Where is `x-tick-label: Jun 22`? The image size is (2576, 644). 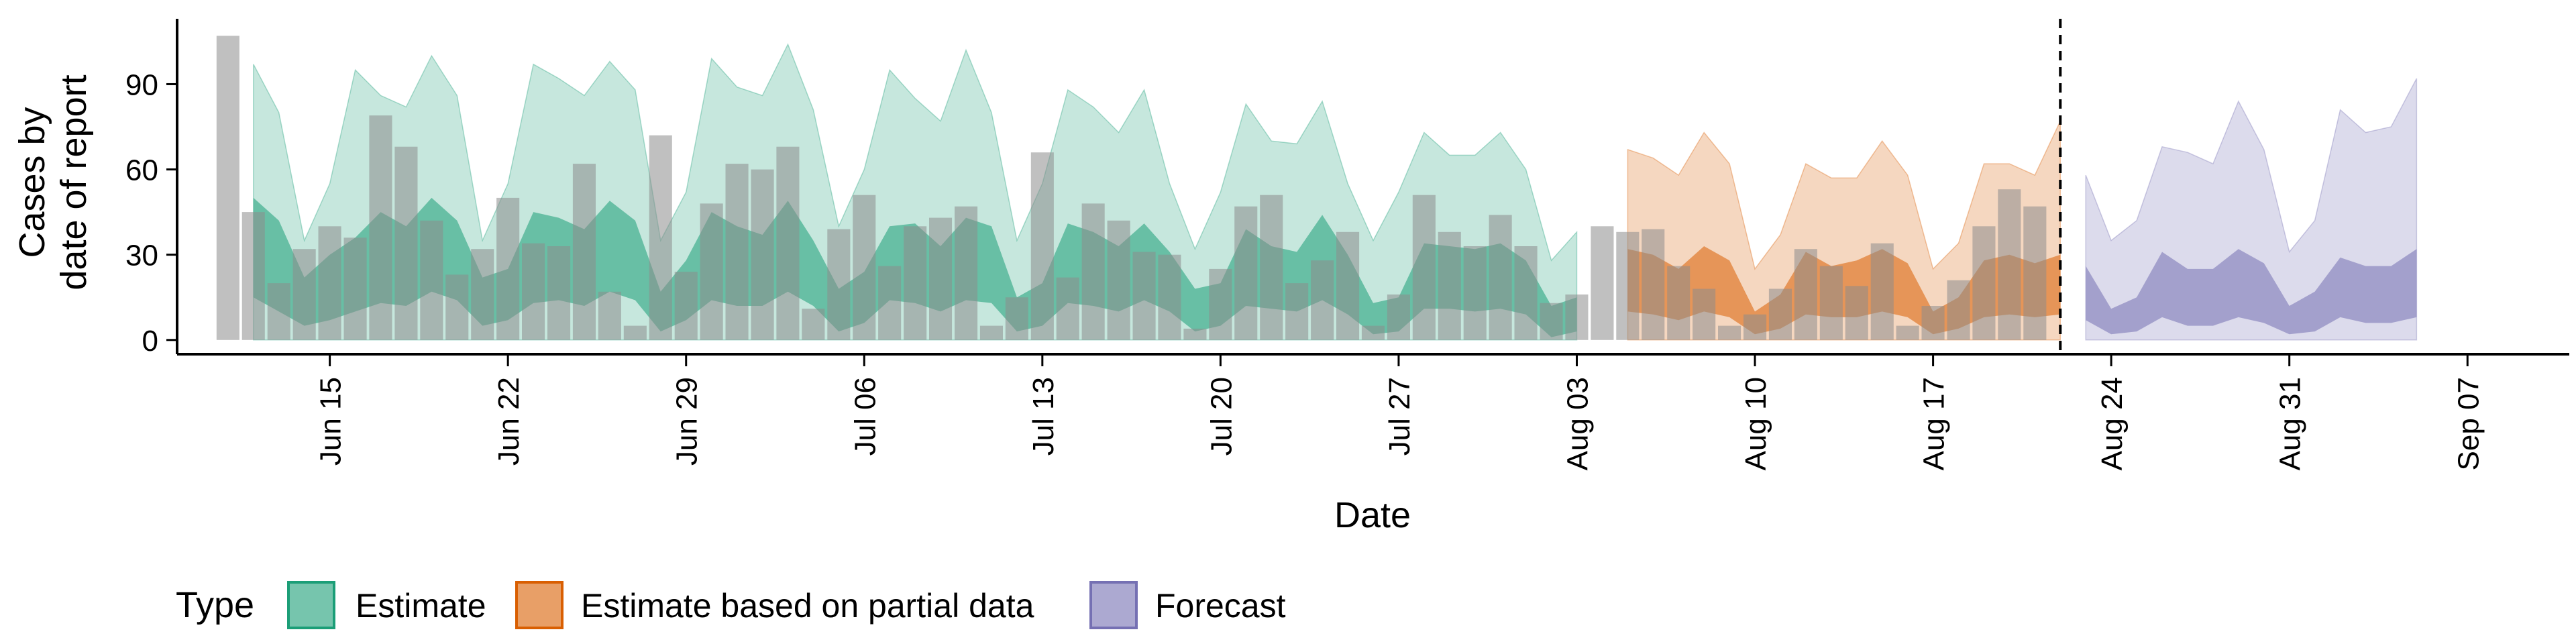 x-tick-label: Jun 22 is located at coordinates (508, 421).